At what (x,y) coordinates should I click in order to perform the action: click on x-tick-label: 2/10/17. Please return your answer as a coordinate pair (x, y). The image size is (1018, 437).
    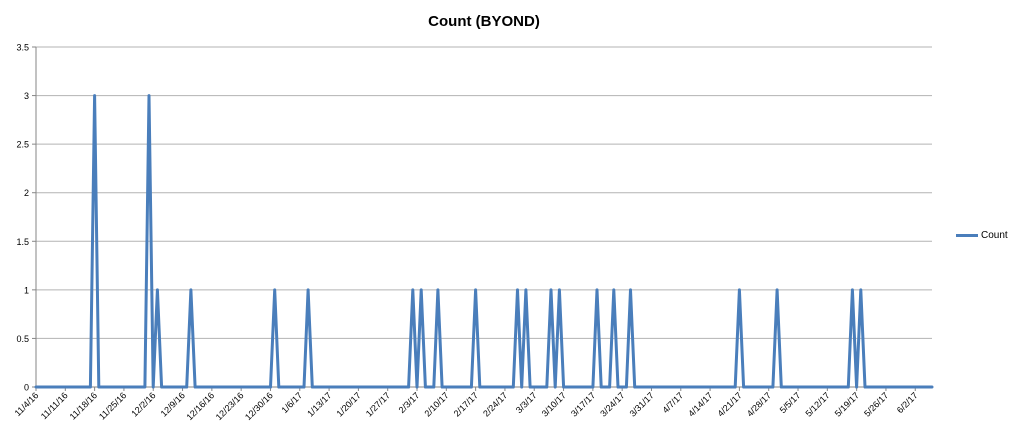
    Looking at the image, I should click on (436, 404).